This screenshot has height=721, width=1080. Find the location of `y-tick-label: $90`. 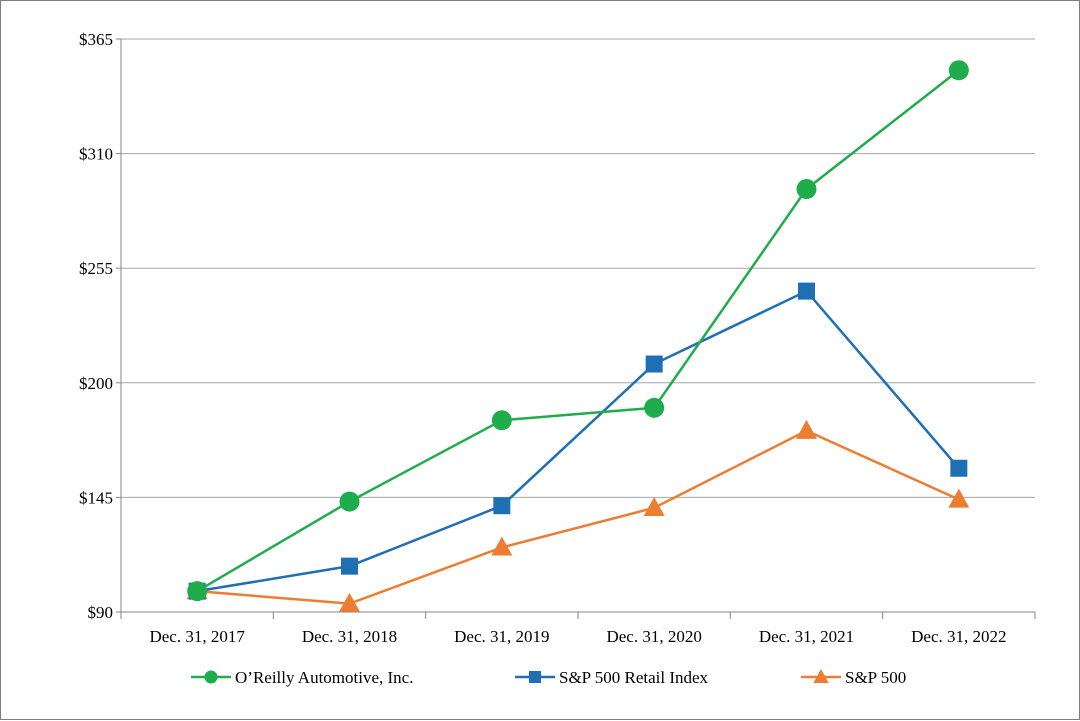

y-tick-label: $90 is located at coordinates (101, 612).